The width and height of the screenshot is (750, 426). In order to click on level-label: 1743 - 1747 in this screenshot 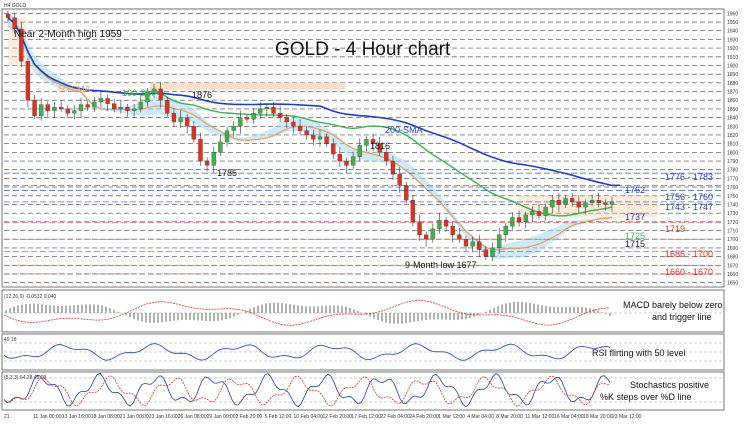, I will do `click(689, 207)`.